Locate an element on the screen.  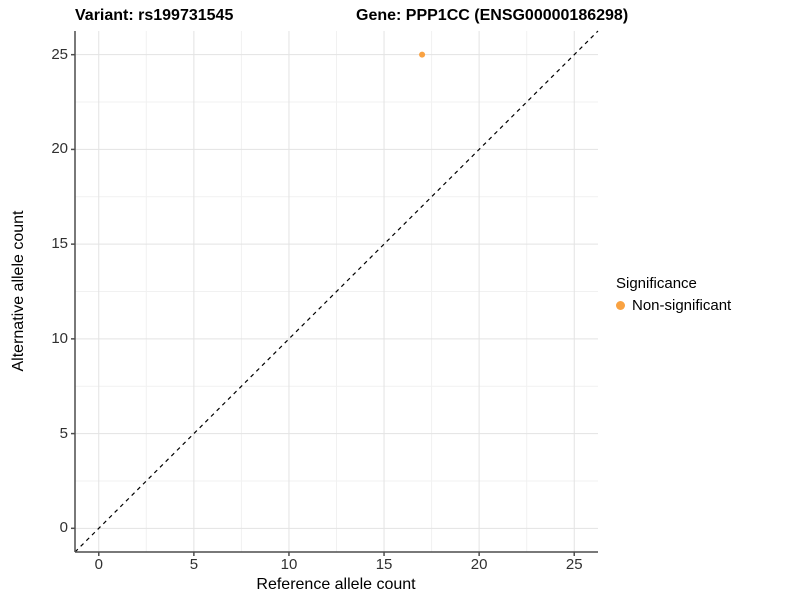
legend-title: Significance is located at coordinates (656, 283).